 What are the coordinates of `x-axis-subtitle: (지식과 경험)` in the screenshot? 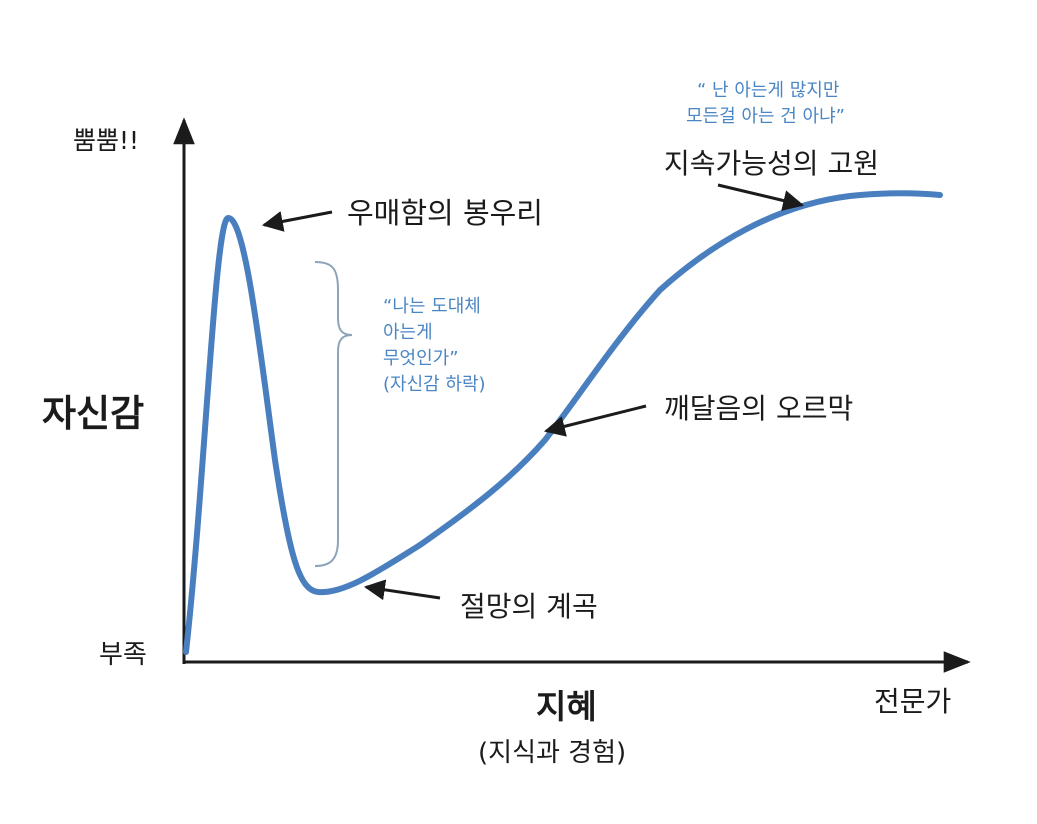 It's located at (552, 753).